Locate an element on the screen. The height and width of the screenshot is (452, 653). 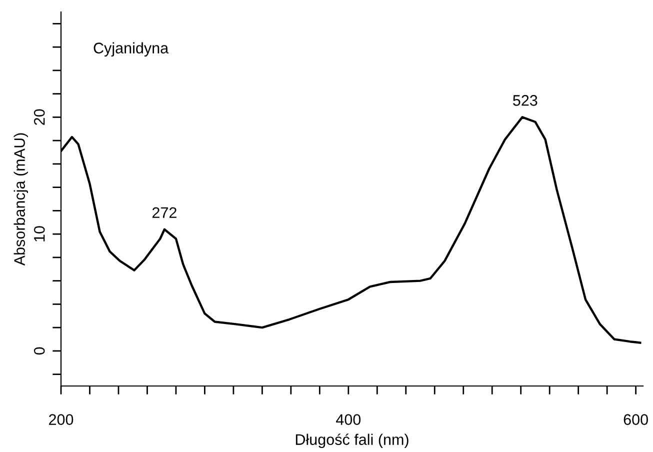
y-axis-title: Absorbancja (mAU) is located at coordinates (21, 199).